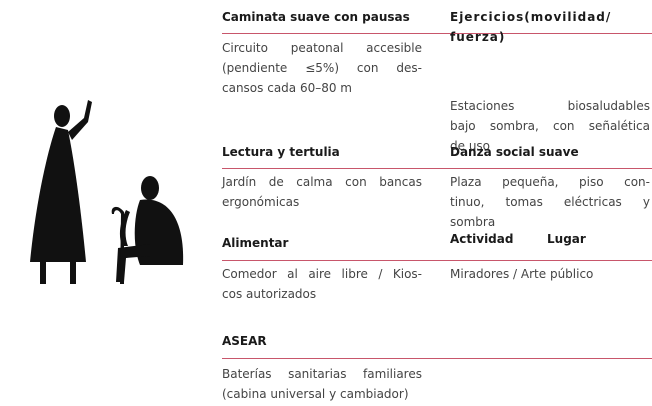 Image resolution: width=652 pixels, height=406 pixels. Describe the element at coordinates (269, 294) in the screenshot. I see `block-description: cos autorizados` at that location.